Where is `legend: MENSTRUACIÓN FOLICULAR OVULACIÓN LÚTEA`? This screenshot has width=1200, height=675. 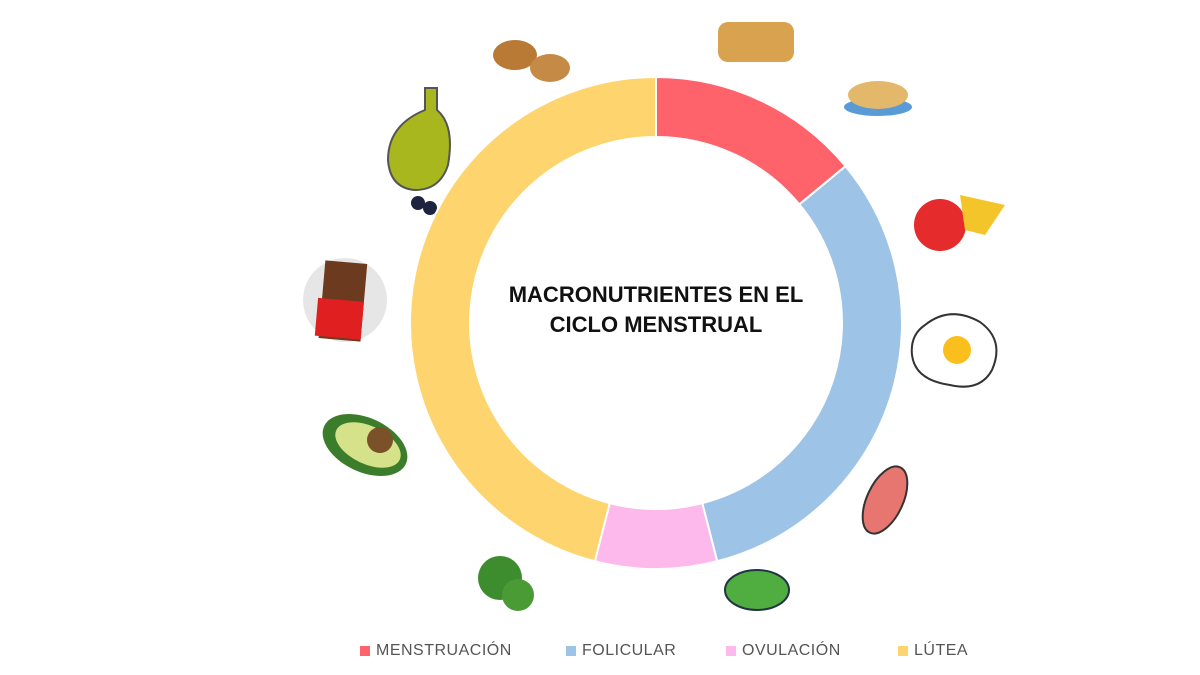
legend: MENSTRUACIÓN FOLICULAR OVULACIÓN LÚTEA is located at coordinates (664, 649).